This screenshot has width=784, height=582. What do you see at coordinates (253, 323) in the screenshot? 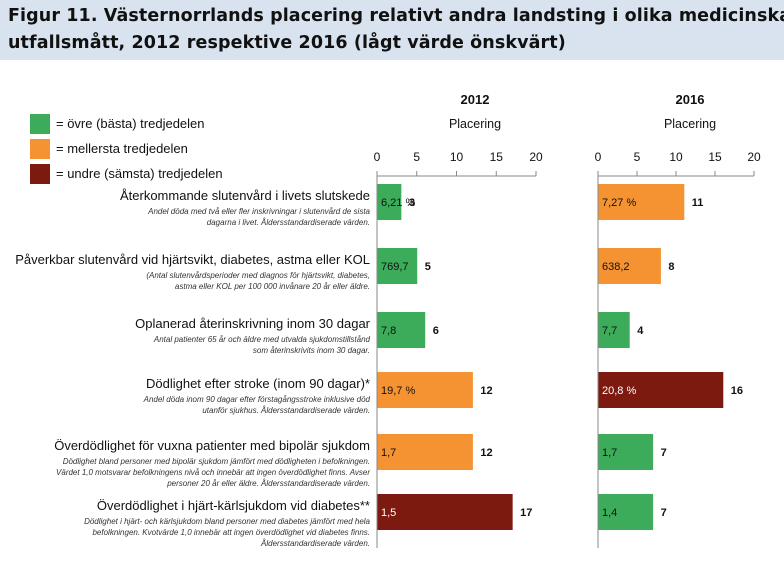
I see `category-title: Oplanerad återinskrivning inom 30 dagar` at bounding box center [253, 323].